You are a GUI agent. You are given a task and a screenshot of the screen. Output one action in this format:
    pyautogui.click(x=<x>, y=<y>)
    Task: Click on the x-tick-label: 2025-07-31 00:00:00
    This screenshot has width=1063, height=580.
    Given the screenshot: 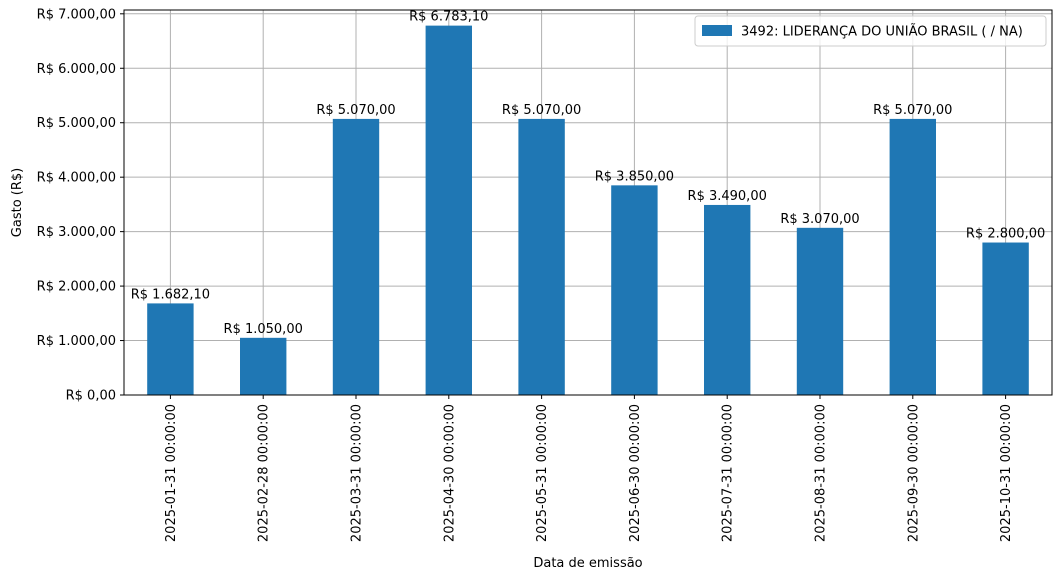 What is the action you would take?
    pyautogui.click(x=728, y=473)
    